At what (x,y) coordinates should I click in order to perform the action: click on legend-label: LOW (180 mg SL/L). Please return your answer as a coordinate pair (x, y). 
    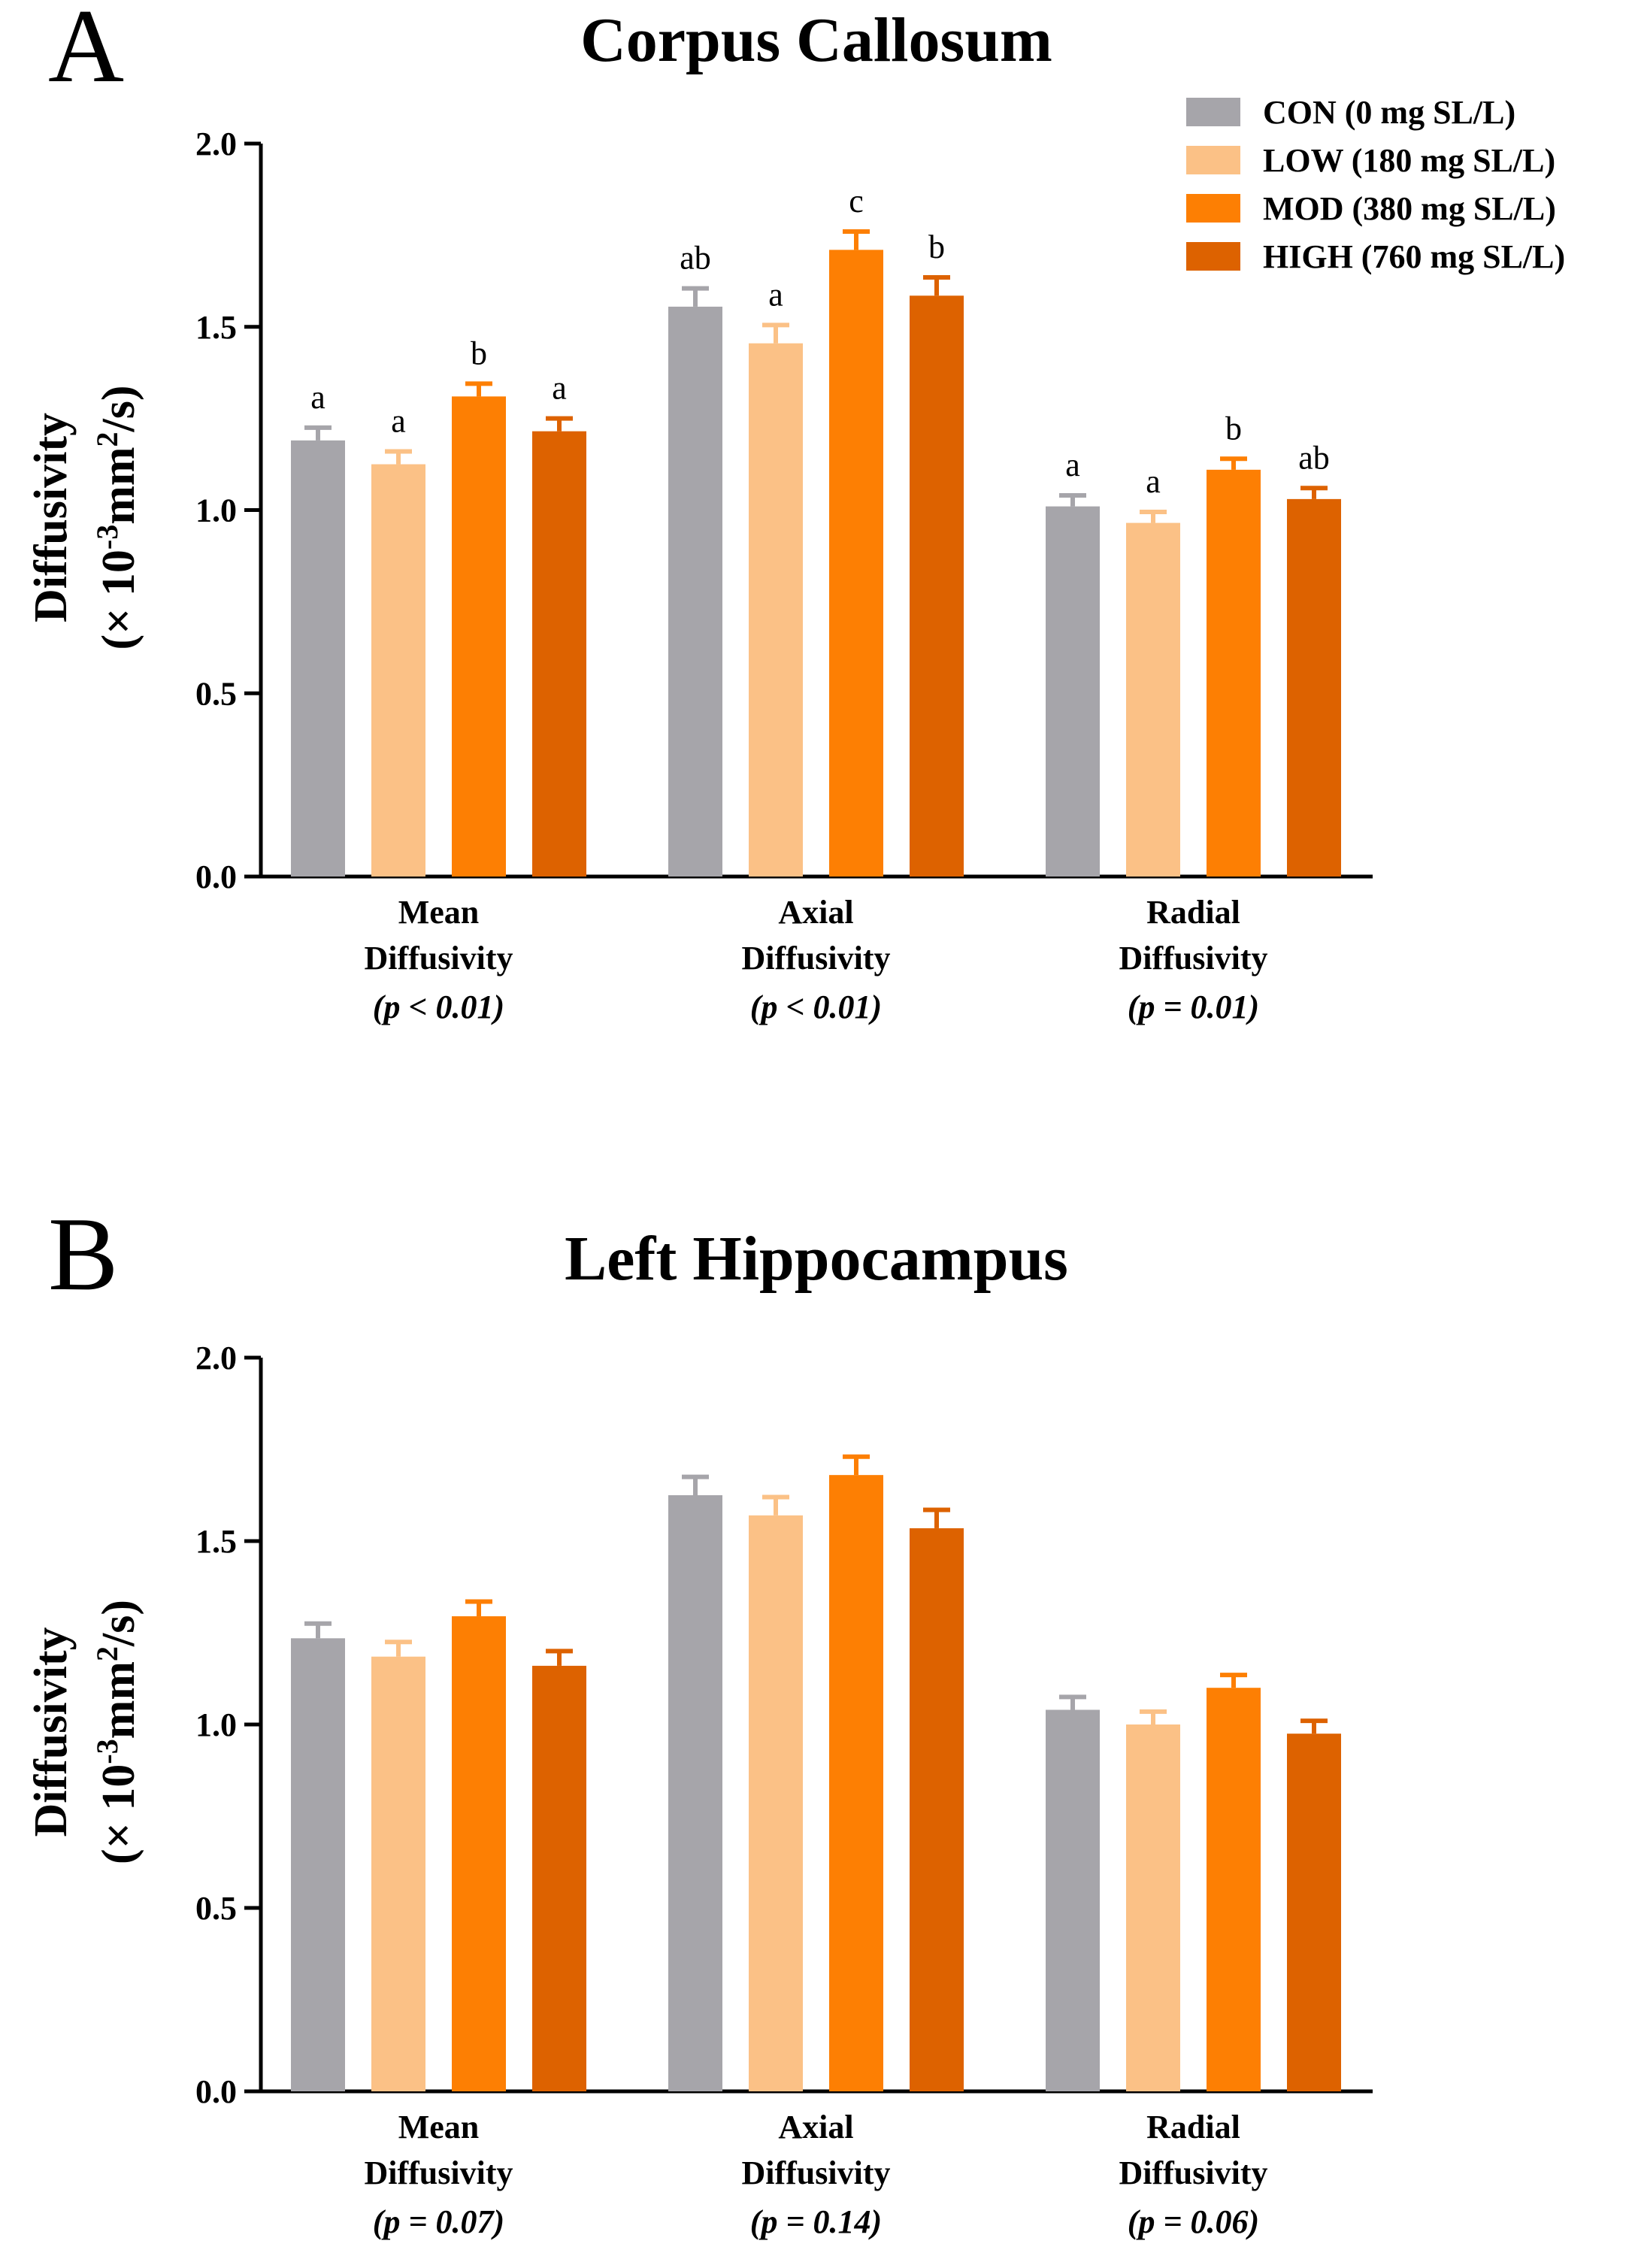
    Looking at the image, I should click on (1409, 160).